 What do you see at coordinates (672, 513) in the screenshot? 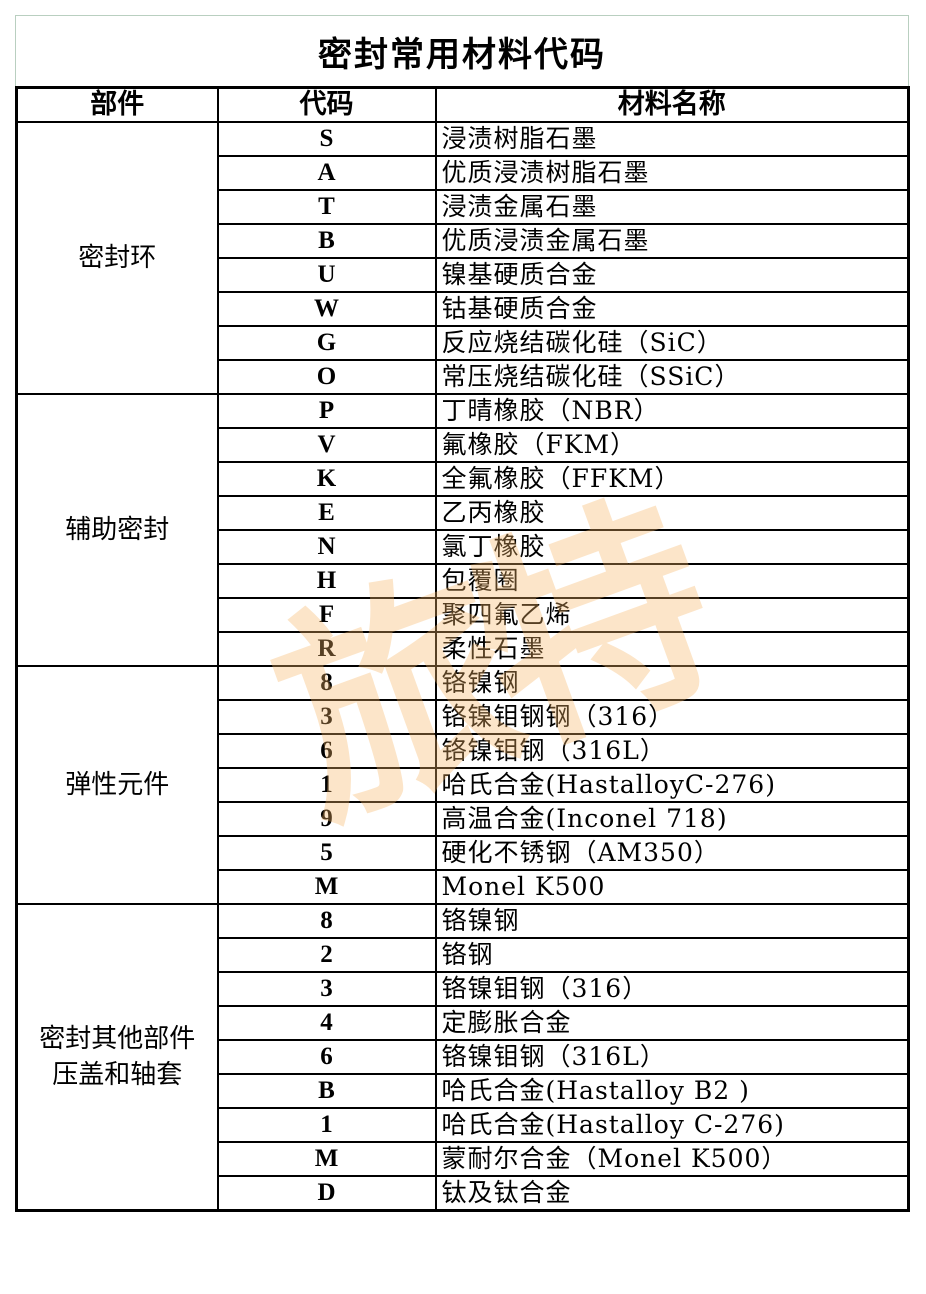
I see `material-cell: 乙丙橡胶` at bounding box center [672, 513].